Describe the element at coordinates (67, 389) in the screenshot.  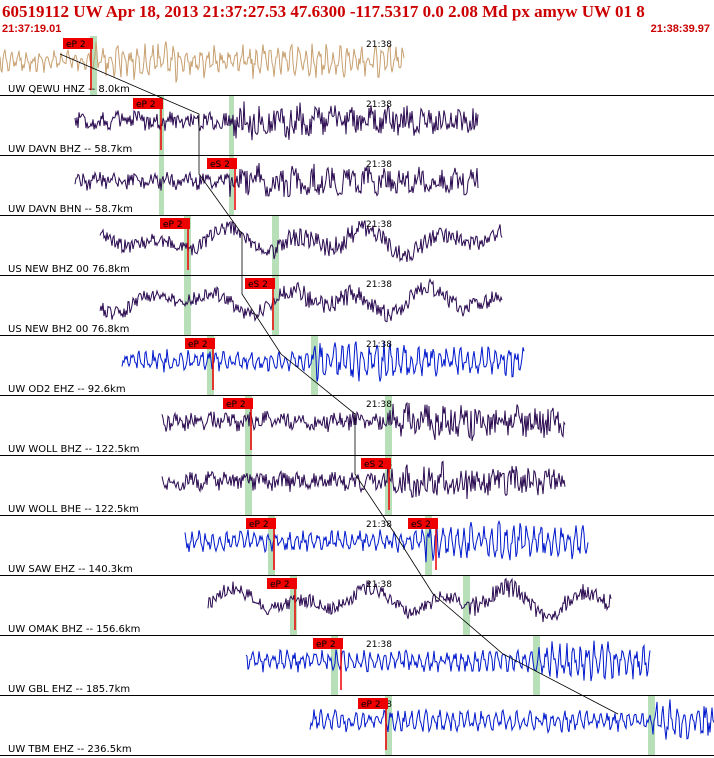
I see `station-label: UW OD2 EHZ -- 92.6km` at that location.